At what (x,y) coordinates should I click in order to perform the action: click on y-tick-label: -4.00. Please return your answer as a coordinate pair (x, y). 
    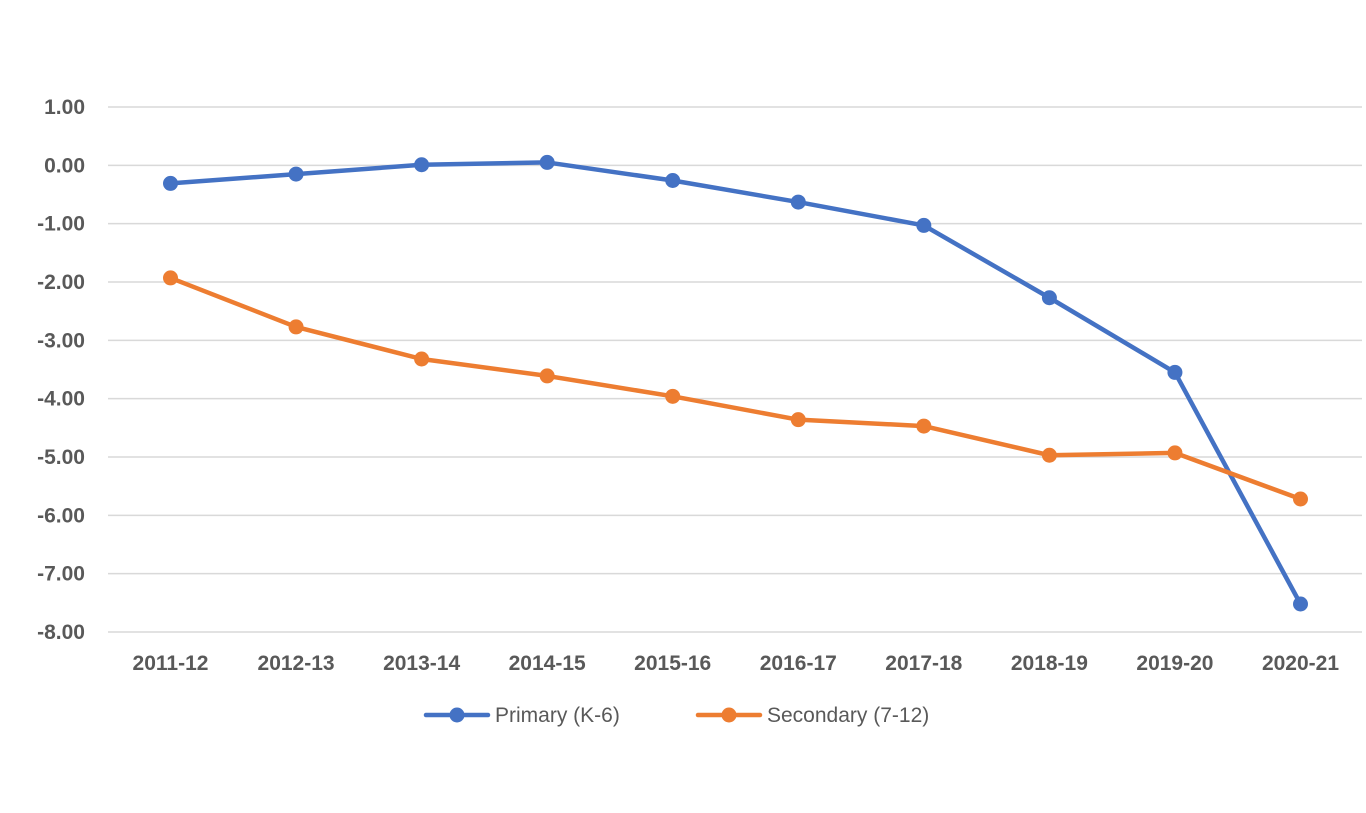
    Looking at the image, I should click on (61, 399).